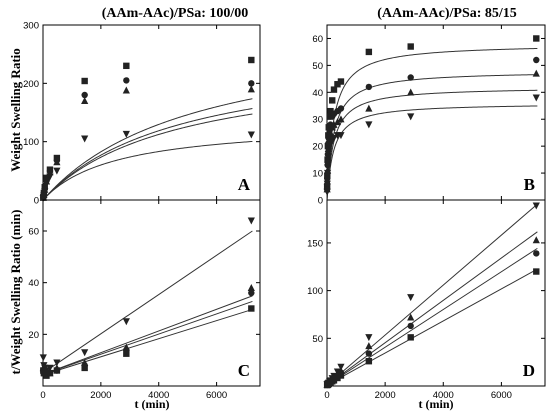 The image size is (550, 416). Describe the element at coordinates (42, 395) in the screenshot. I see `panel-c-xtick-label: 0` at that location.